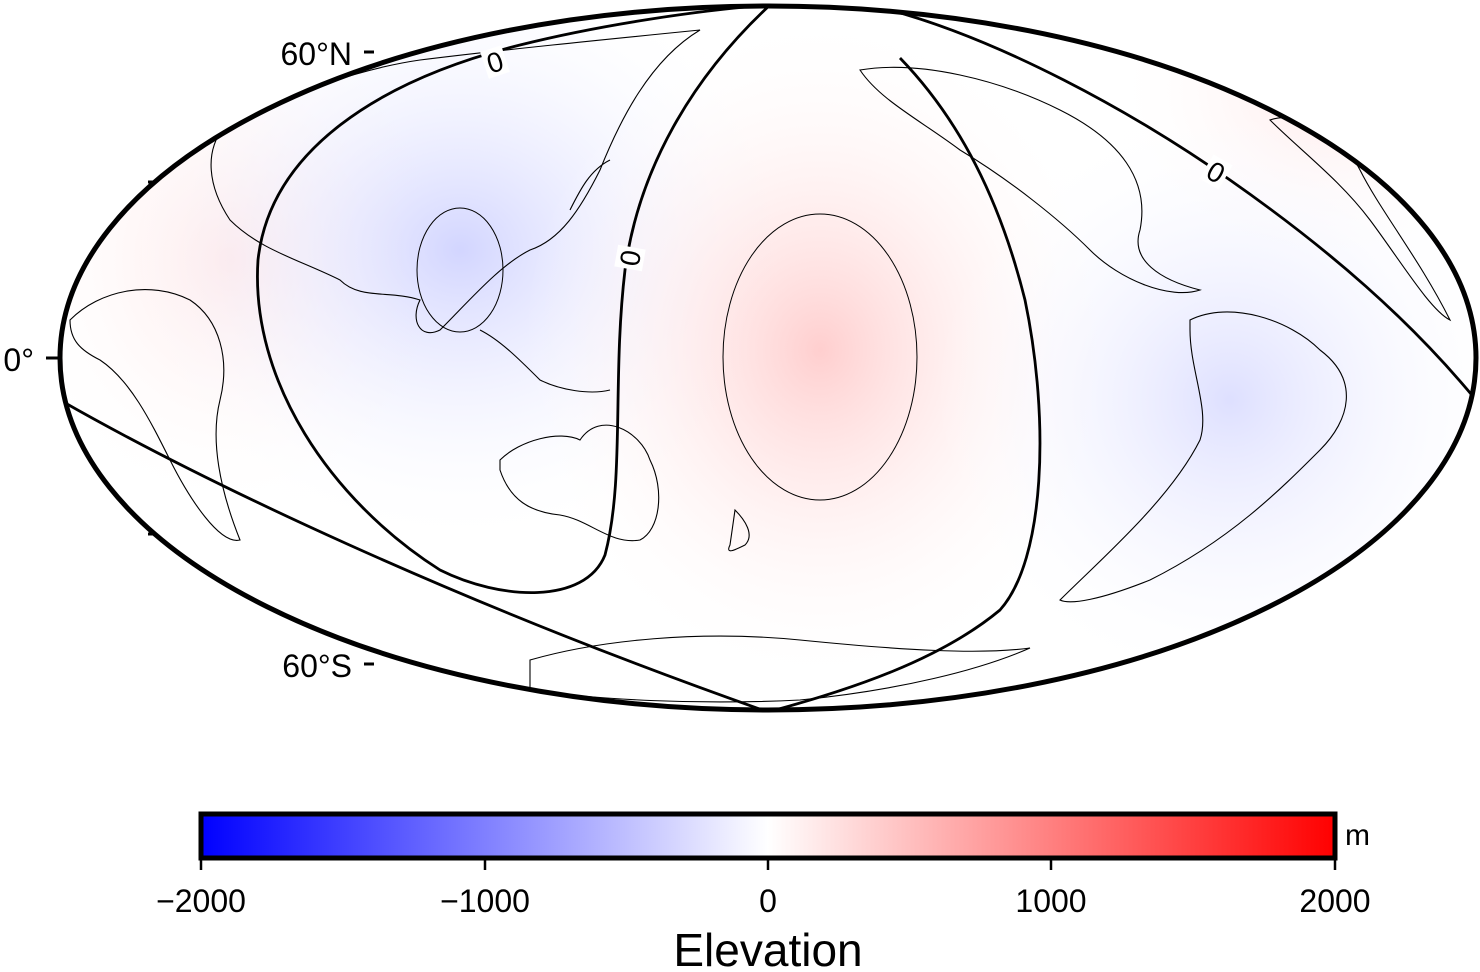 The height and width of the screenshot is (972, 1480). What do you see at coordinates (590, 185) in the screenshot?
I see `coast-japan` at bounding box center [590, 185].